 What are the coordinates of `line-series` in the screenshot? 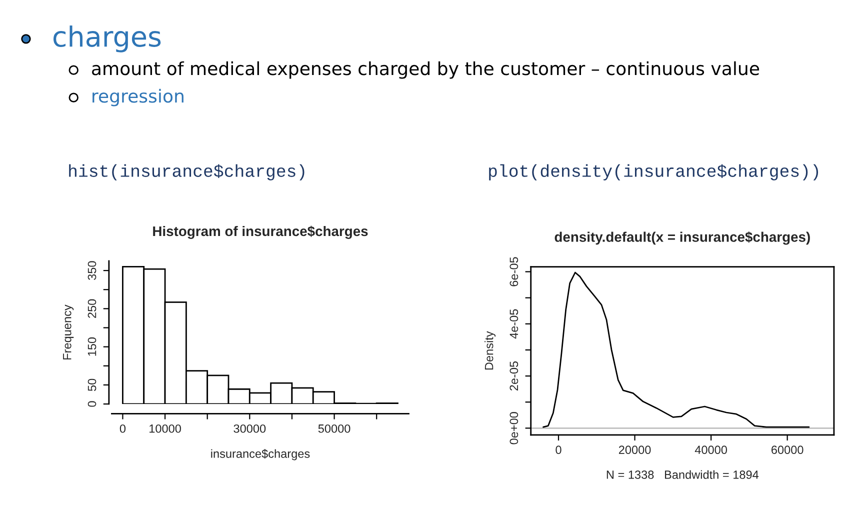 It's located at (676, 350).